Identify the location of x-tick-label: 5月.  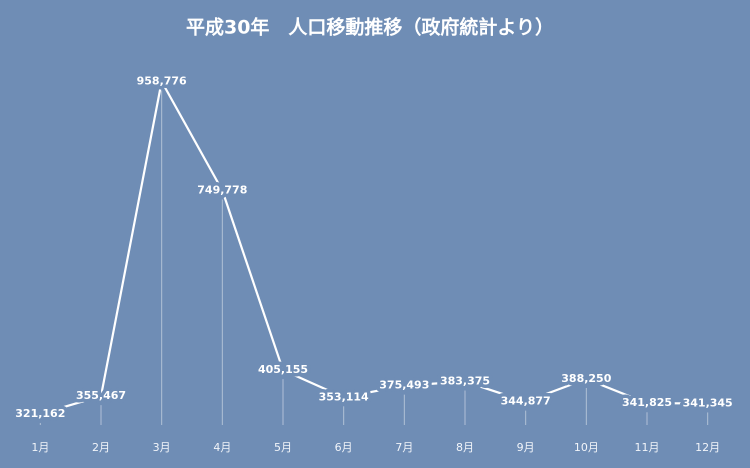
(283, 447).